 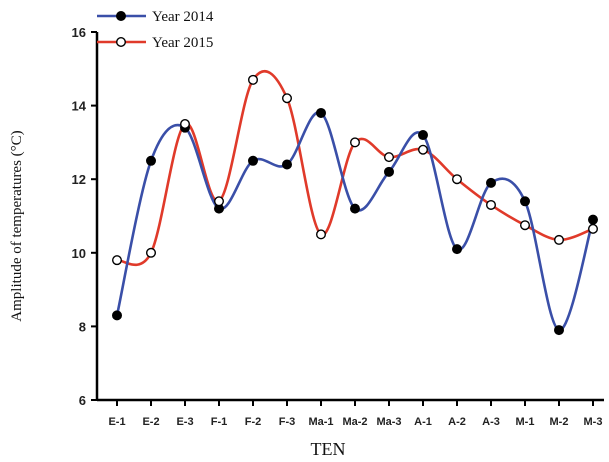 I want to click on x-tick-label: A-1, so click(x=423, y=422).